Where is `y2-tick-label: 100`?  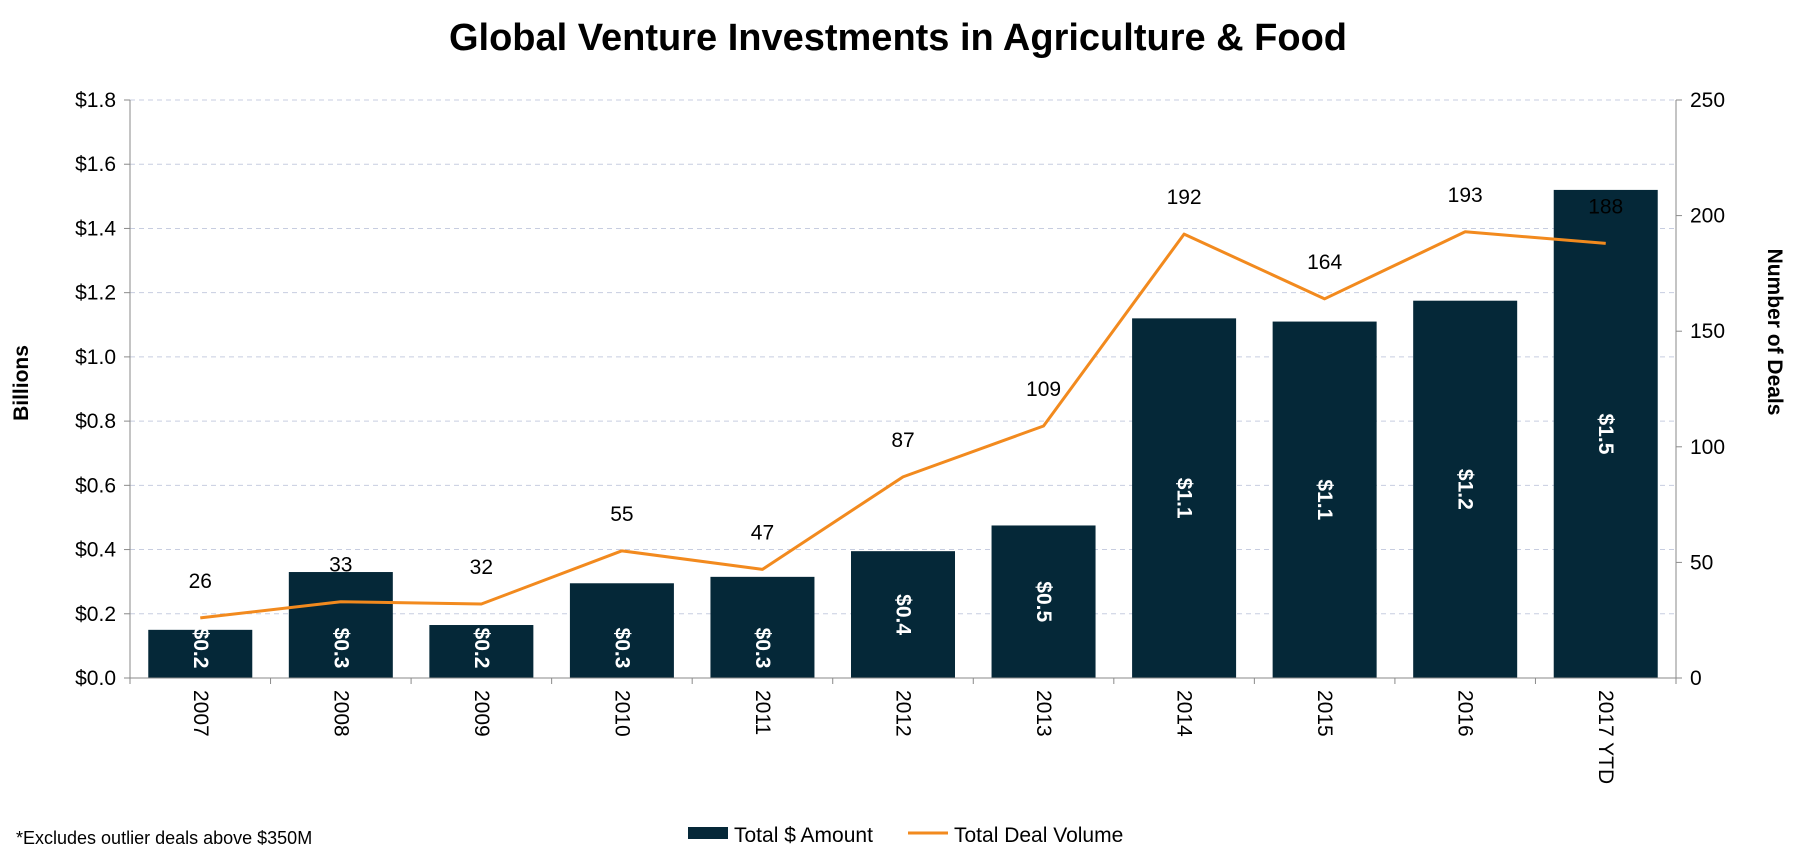
y2-tick-label: 100 is located at coordinates (1707, 447).